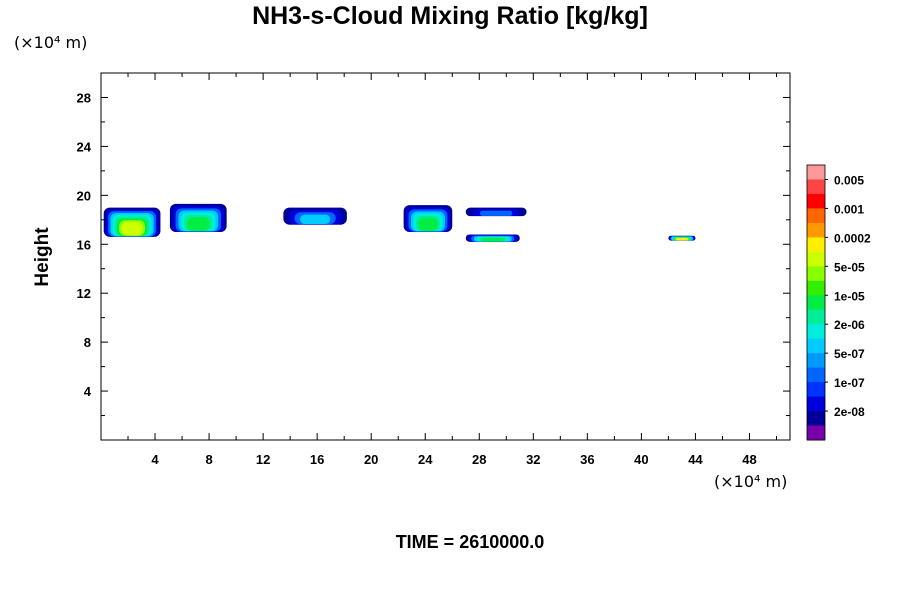  I want to click on y-tick-label-2: 12, so click(84, 293).